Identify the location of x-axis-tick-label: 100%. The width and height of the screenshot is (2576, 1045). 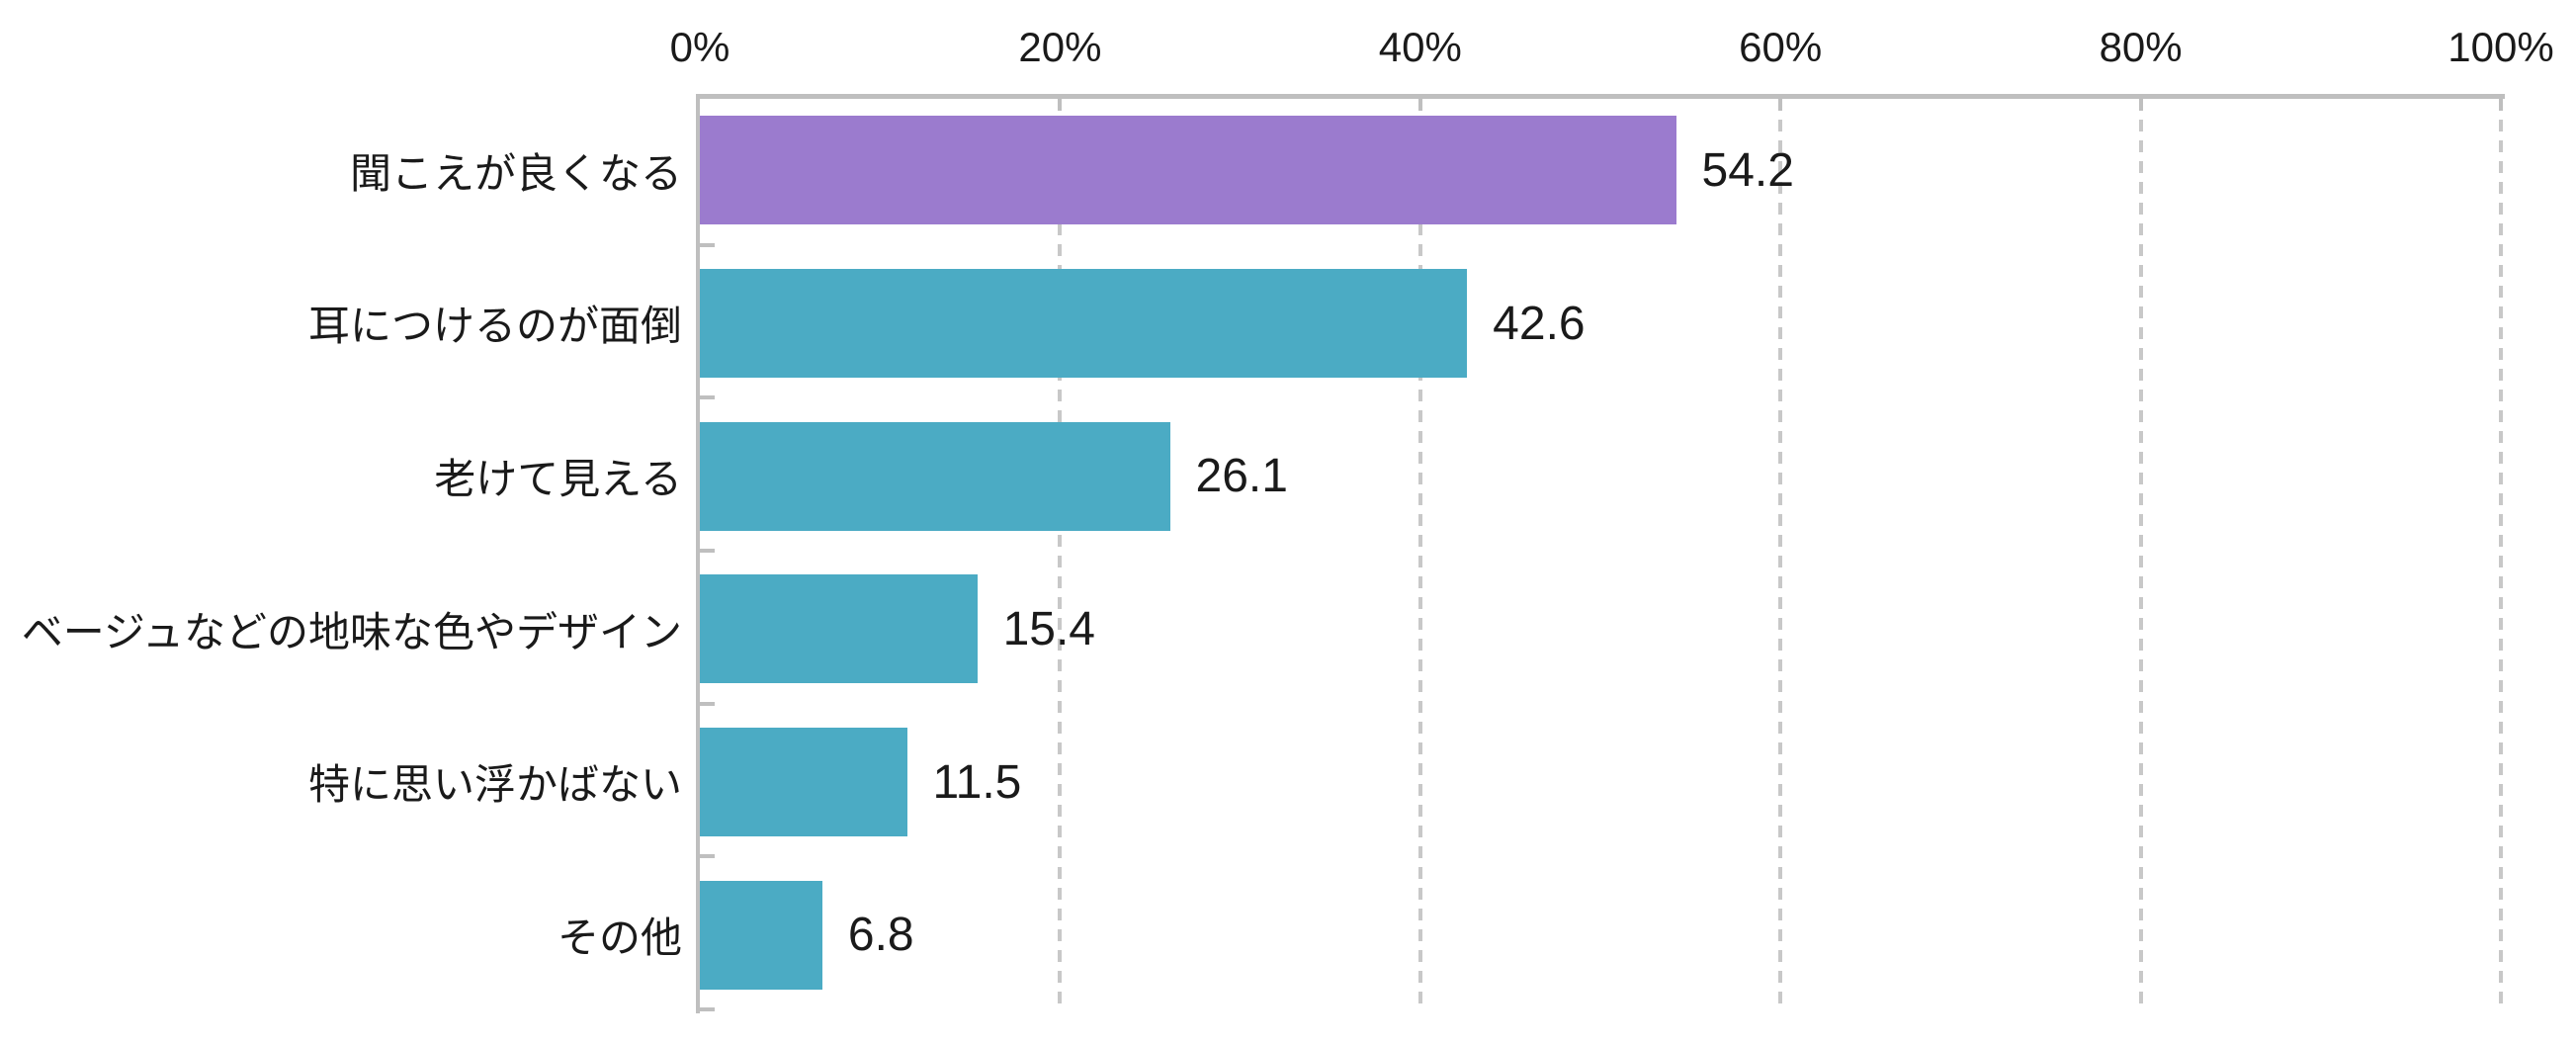
(2500, 47).